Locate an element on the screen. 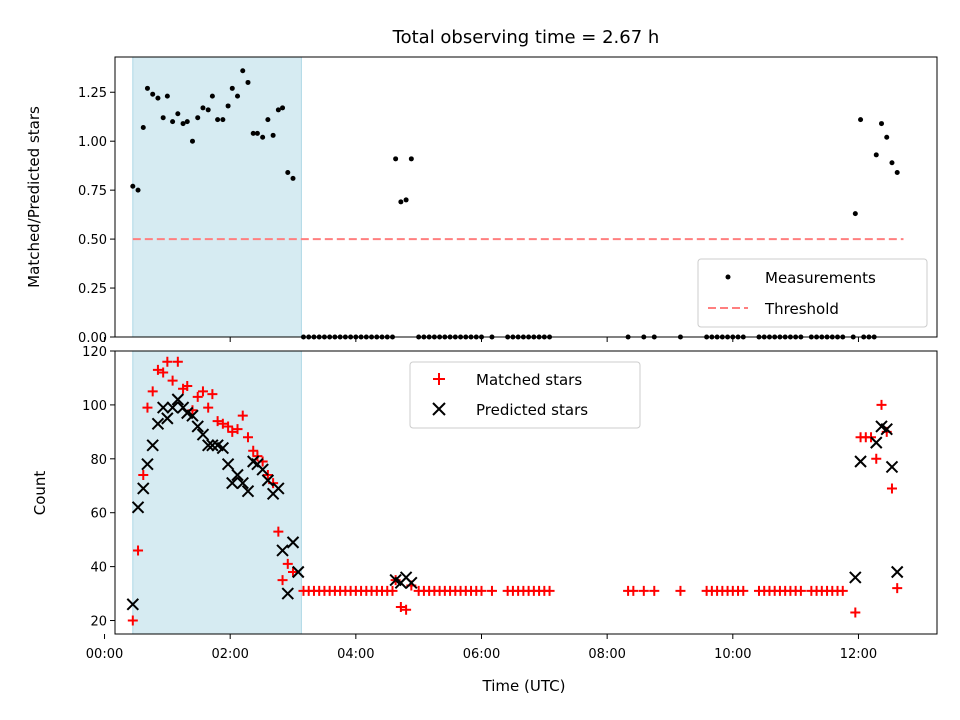 Image resolution: width=960 pixels, height=720 pixels. x-tick-label: 04:00 is located at coordinates (355, 654).